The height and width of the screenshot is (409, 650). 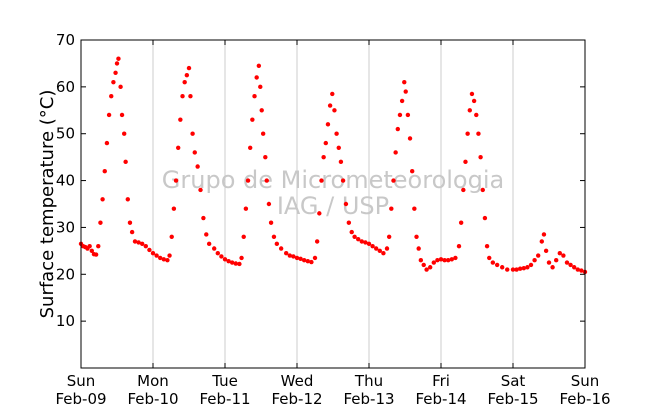 I want to click on x-tick-day-2: Tue, so click(x=224, y=381).